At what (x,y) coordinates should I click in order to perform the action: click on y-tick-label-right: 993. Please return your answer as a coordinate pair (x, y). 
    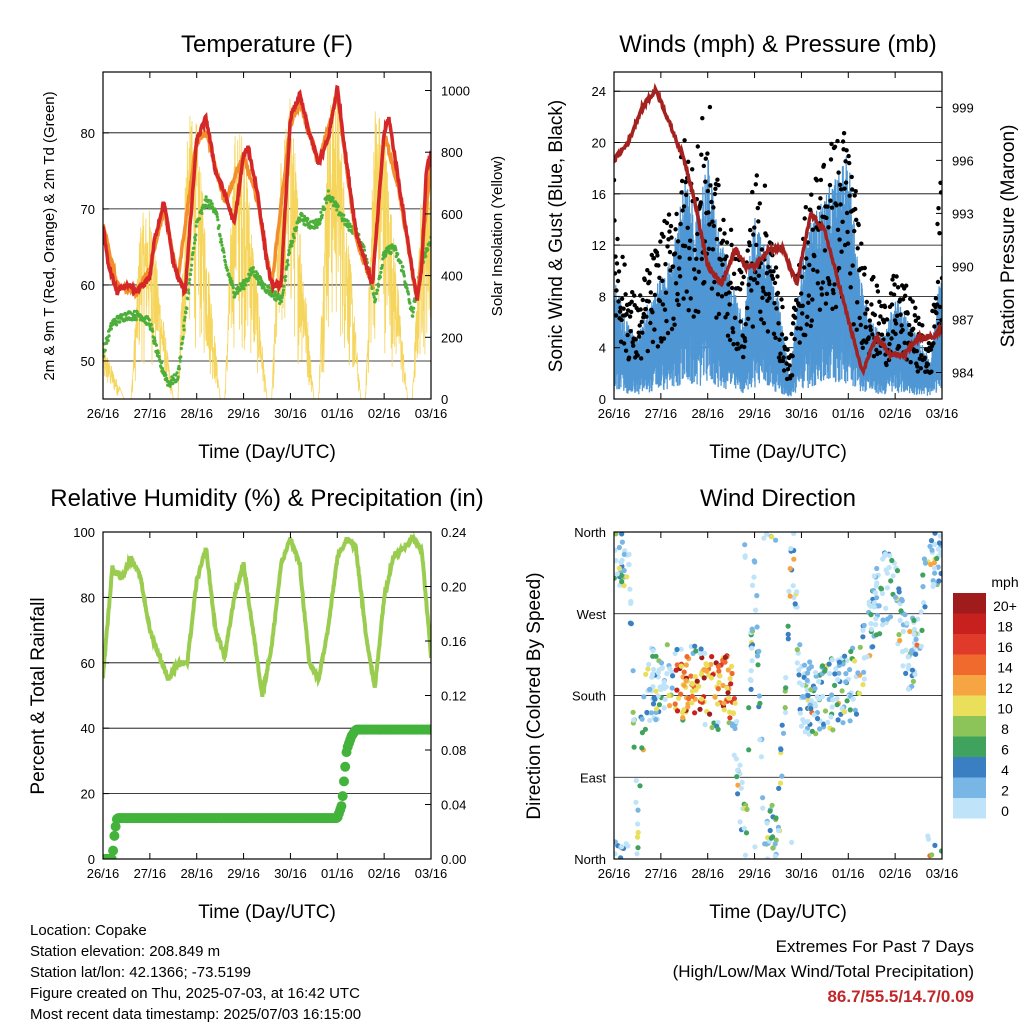
    Looking at the image, I should click on (963, 213).